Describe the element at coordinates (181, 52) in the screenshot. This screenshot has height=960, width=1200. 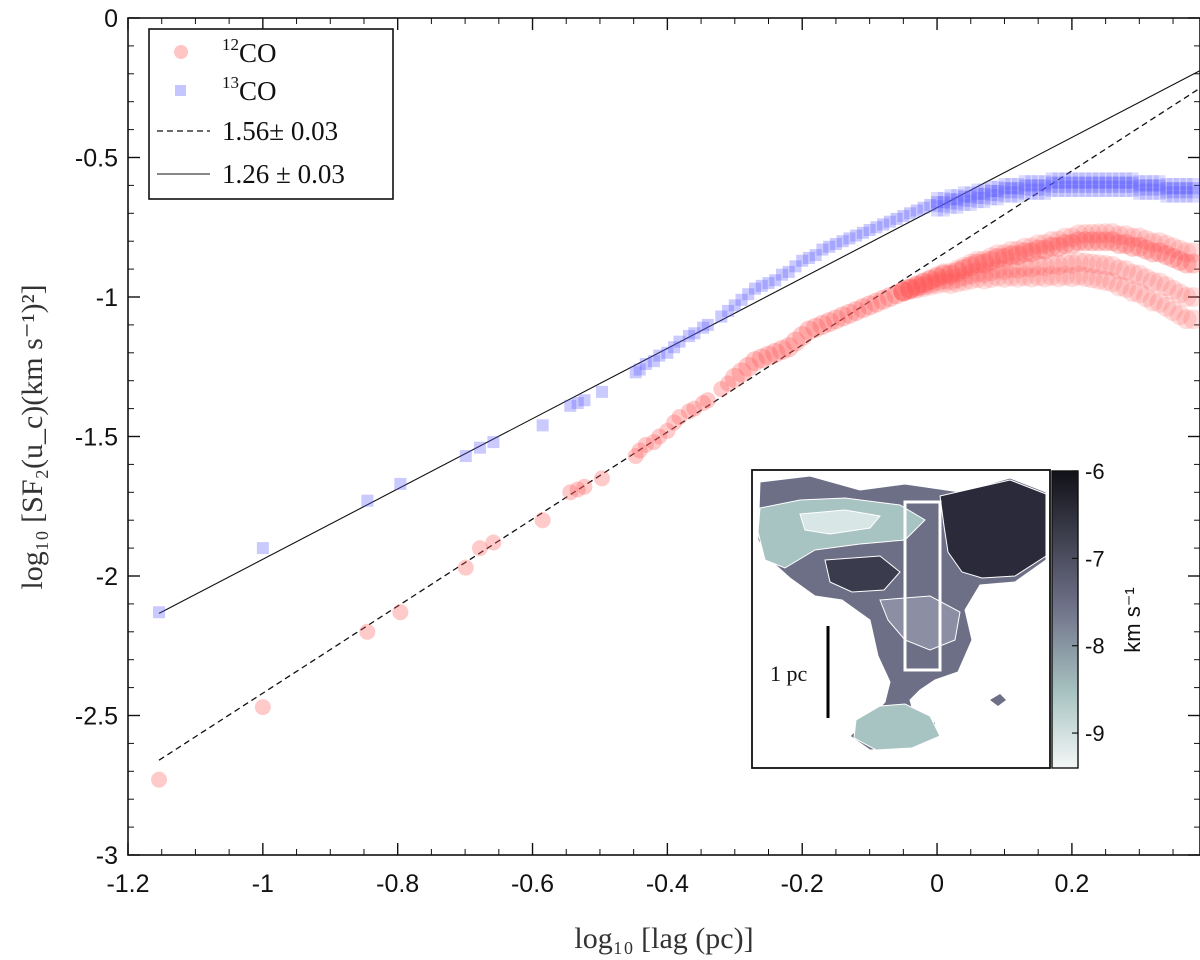
I see `legend-marker-12co` at that location.